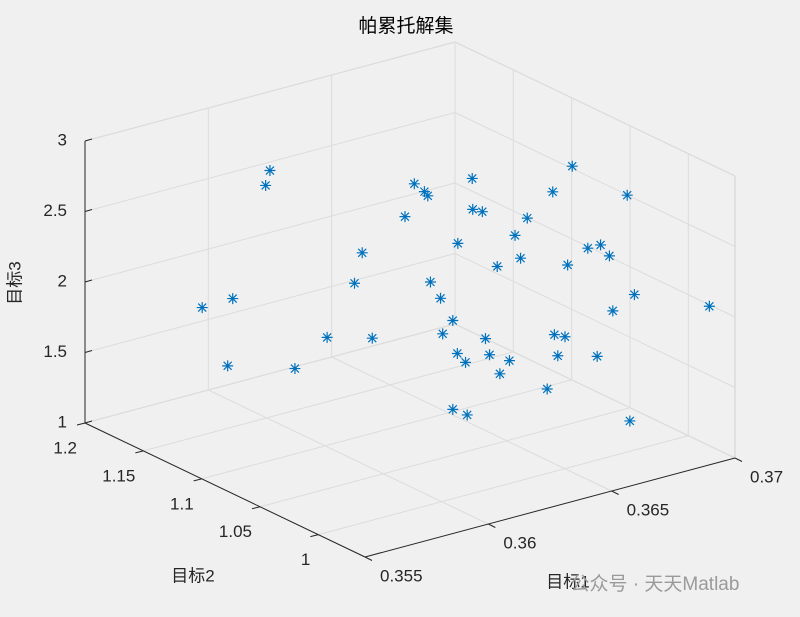 The height and width of the screenshot is (617, 800). Describe the element at coordinates (62, 280) in the screenshot. I see `z-tick-label: 2` at that location.